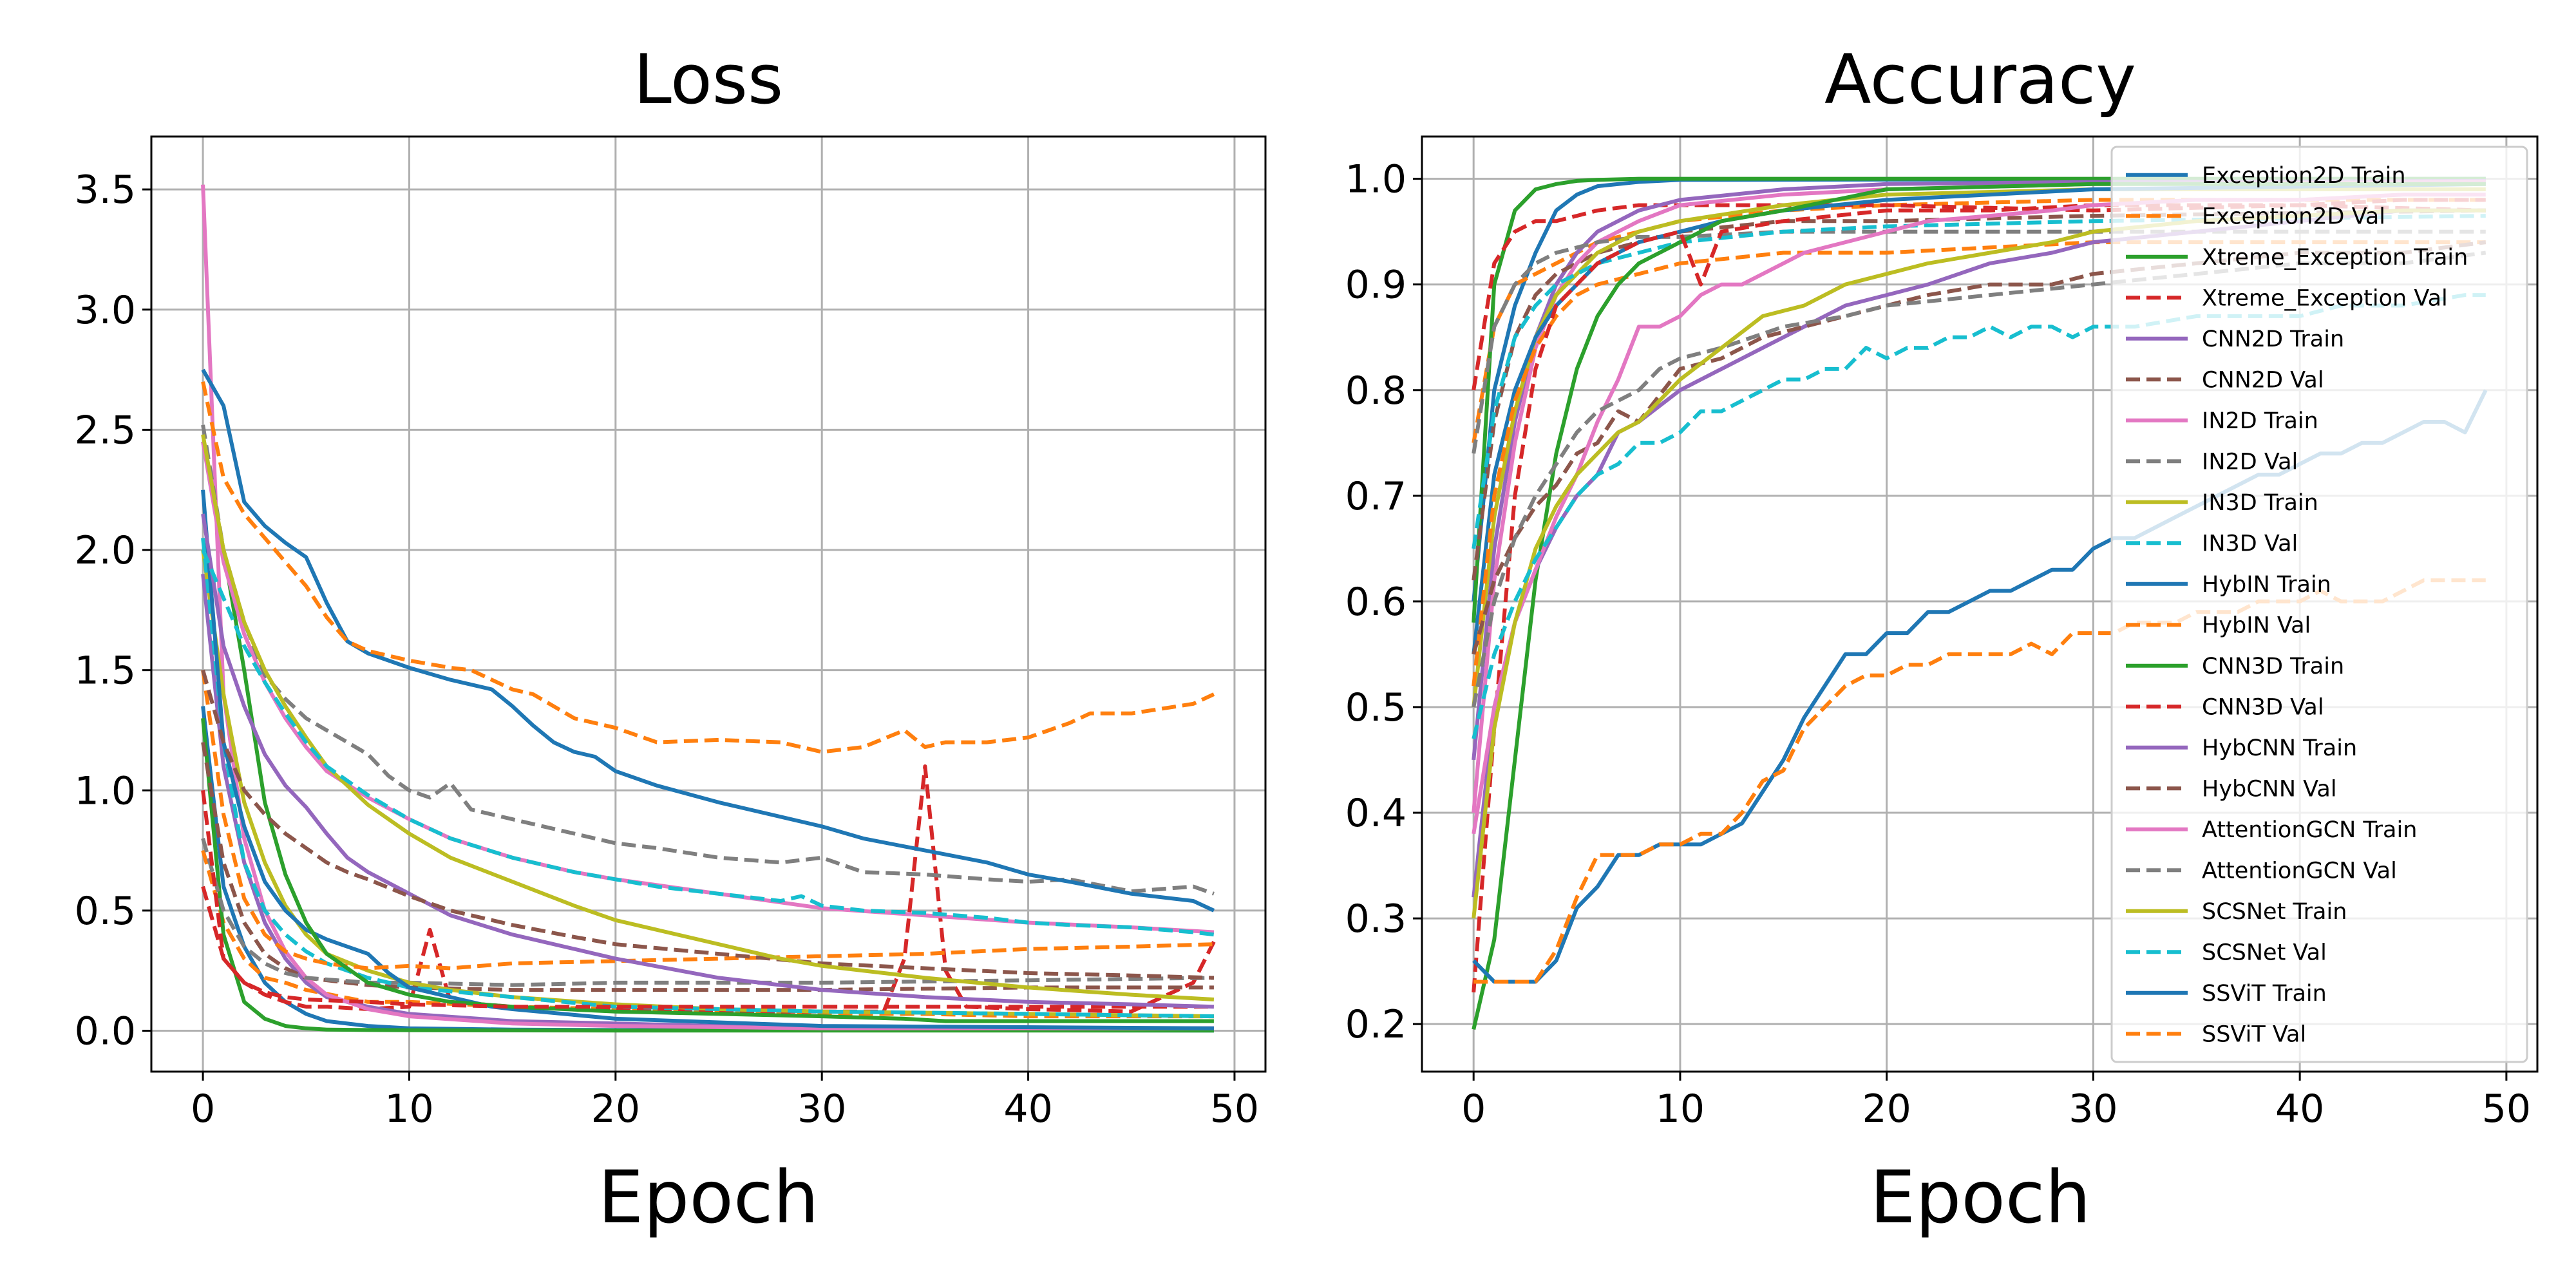 The image size is (2576, 1288). Describe the element at coordinates (1376, 603) in the screenshot. I see `accuracy-y-tick-label: 0.6` at that location.